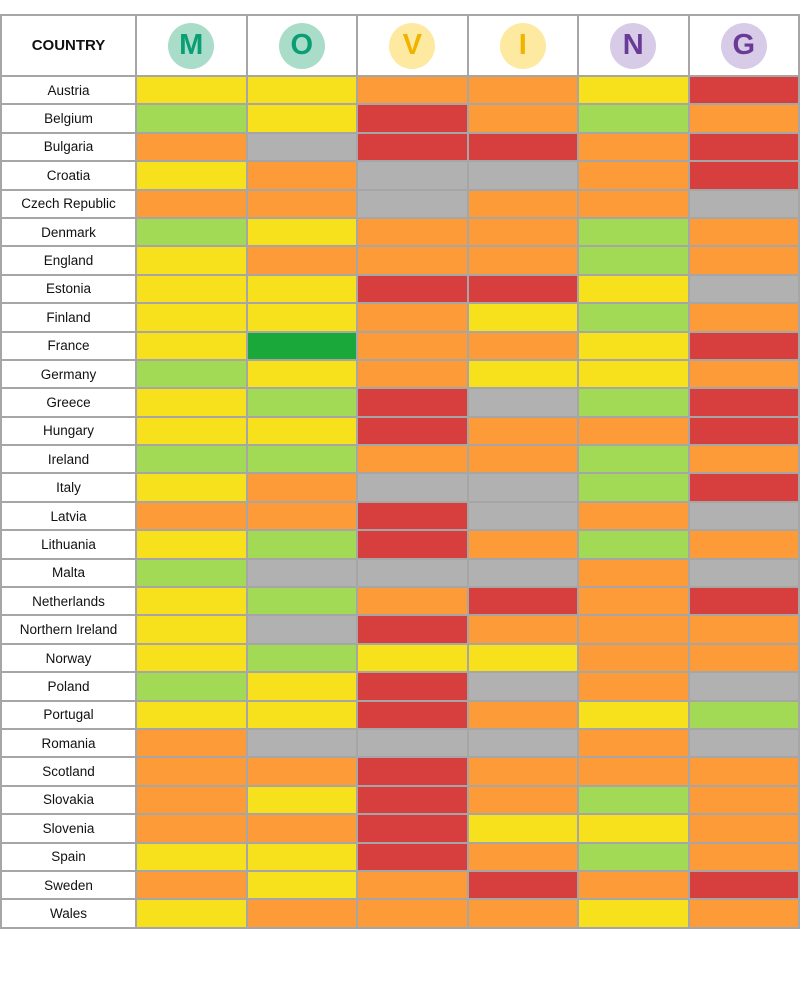  I want to click on country-label: France, so click(68, 345).